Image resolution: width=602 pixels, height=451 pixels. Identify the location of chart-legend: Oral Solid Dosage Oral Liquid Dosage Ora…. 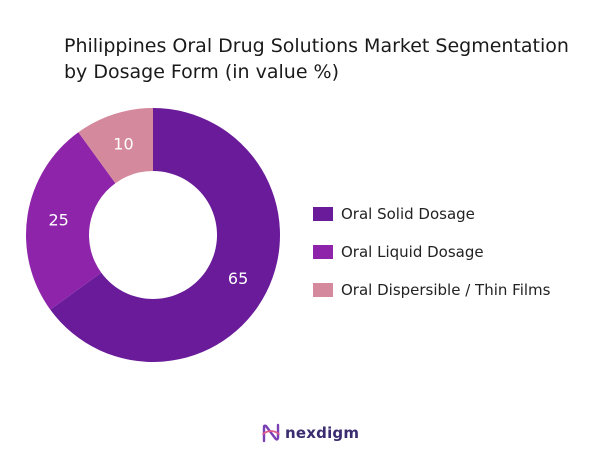
(431, 252).